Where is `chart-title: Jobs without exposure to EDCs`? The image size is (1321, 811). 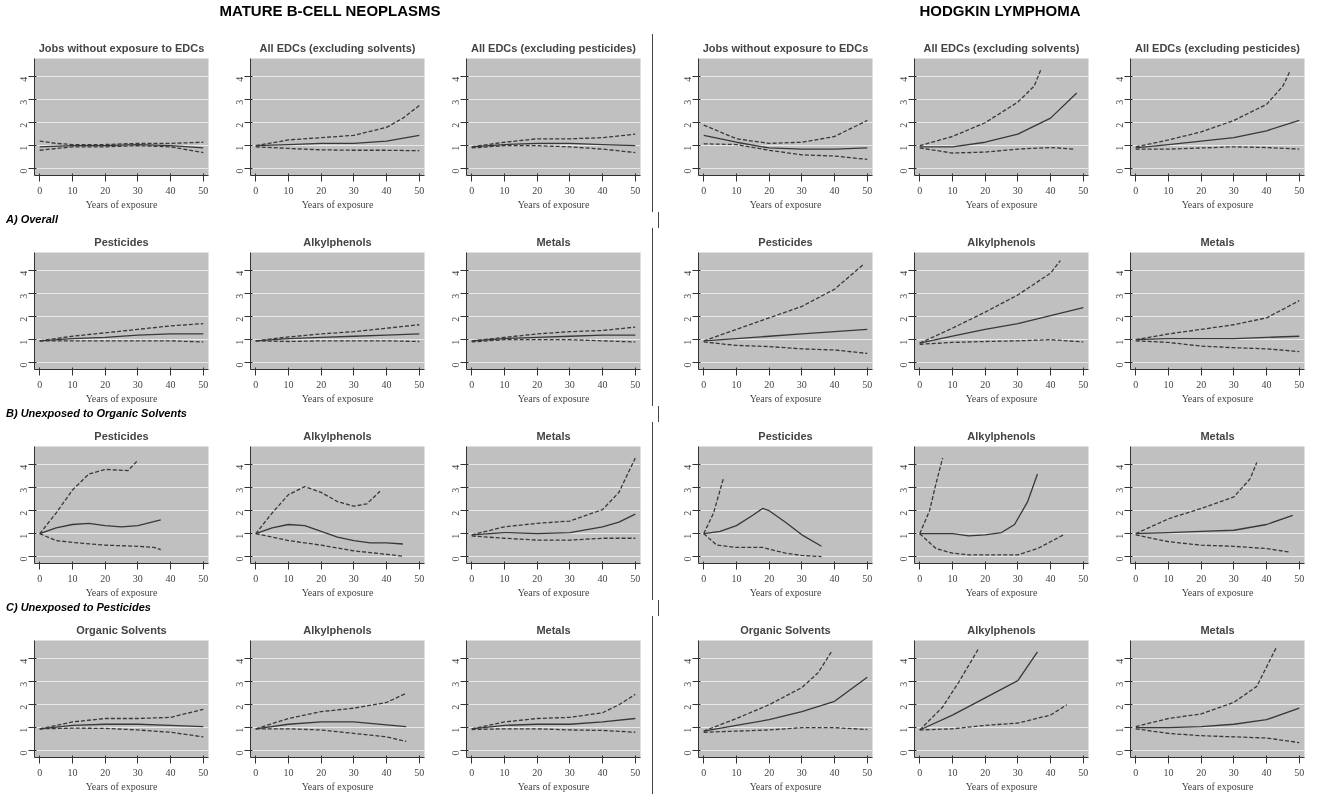
chart-title: Jobs without exposure to EDCs is located at coordinates (121, 47).